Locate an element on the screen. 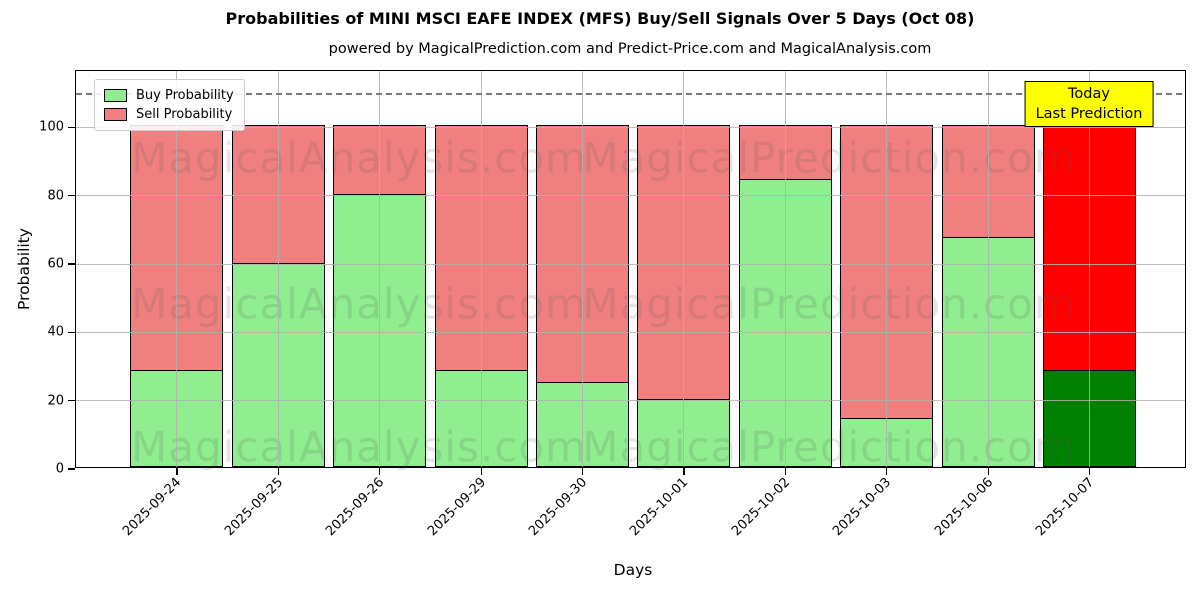 This screenshot has width=1200, height=600. y-tick-label: 80 is located at coordinates (55, 196).